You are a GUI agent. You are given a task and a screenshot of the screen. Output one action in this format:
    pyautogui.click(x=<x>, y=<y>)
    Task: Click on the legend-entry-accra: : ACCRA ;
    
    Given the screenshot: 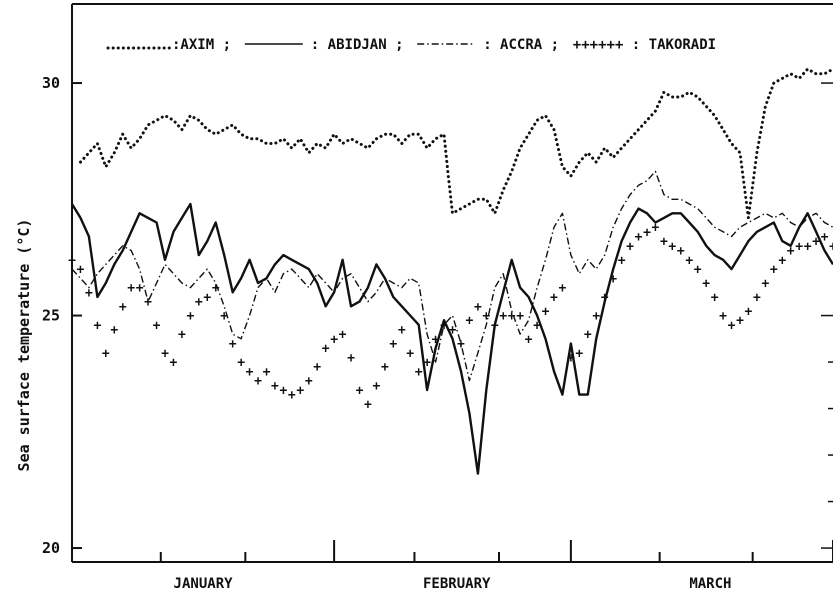 What is the action you would take?
    pyautogui.click(x=521, y=45)
    